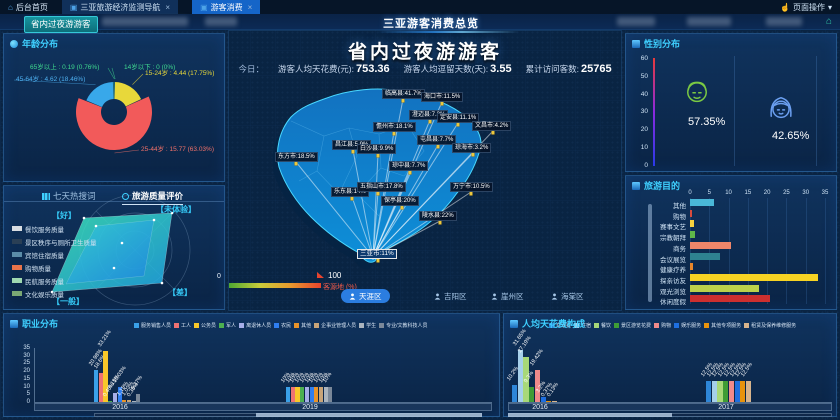 The image size is (840, 420). What do you see at coordinates (662, 325) in the screenshot?
I see `legend-item: 购物` at bounding box center [662, 325].